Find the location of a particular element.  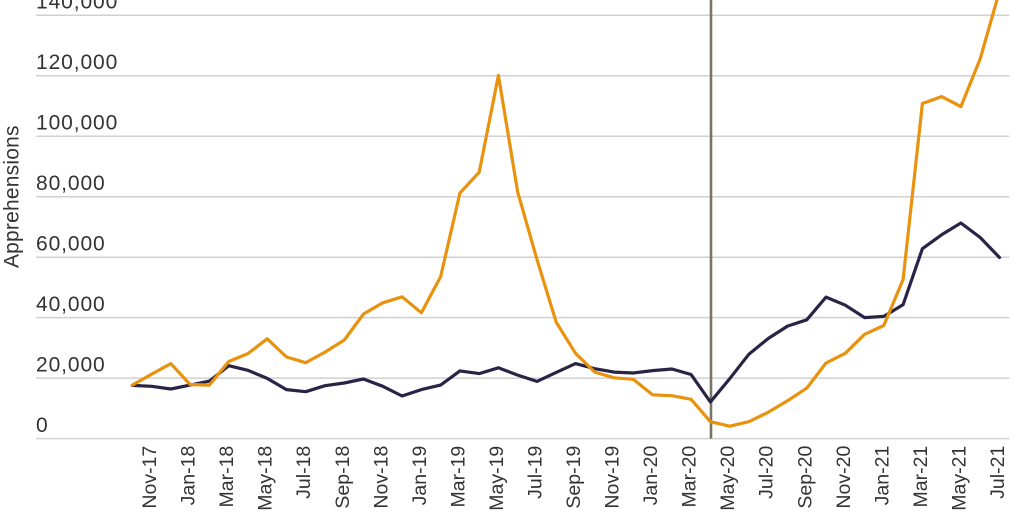

svg-text: Jul-19 is located at coordinates (536, 472).